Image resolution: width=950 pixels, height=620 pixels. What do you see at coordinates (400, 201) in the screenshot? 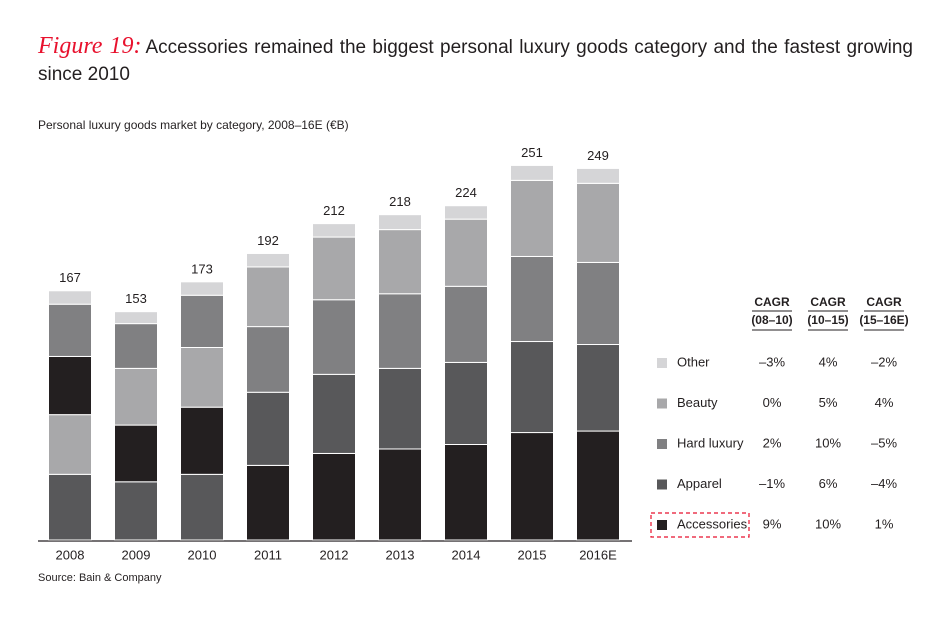
I see `total-label: 218` at bounding box center [400, 201].